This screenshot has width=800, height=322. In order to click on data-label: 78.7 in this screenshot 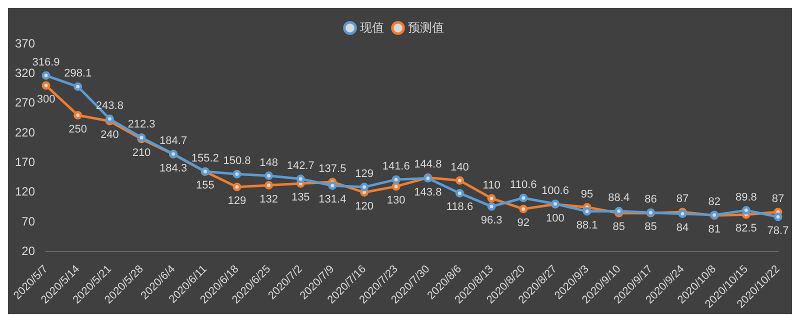, I will do `click(778, 230)`.